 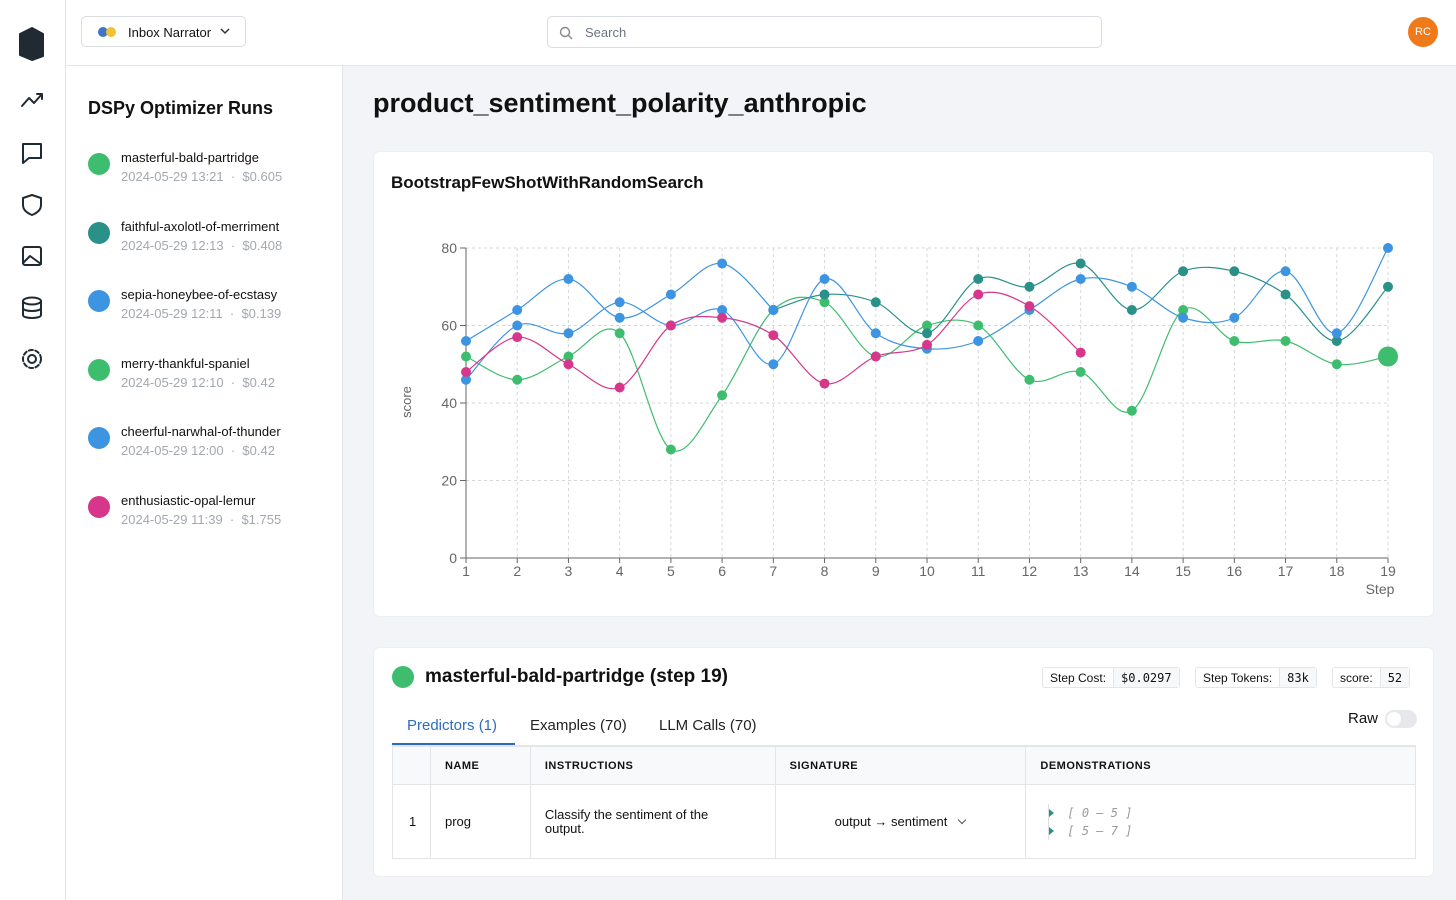 I want to click on settings-icon, so click(x=32, y=359).